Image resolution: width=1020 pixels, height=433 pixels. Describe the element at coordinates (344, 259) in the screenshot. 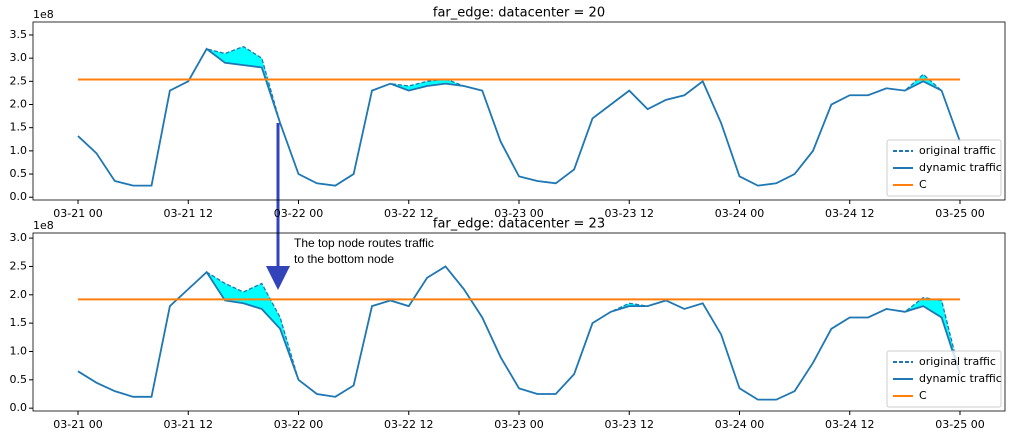

I see `annotation: to the bottom node` at that location.